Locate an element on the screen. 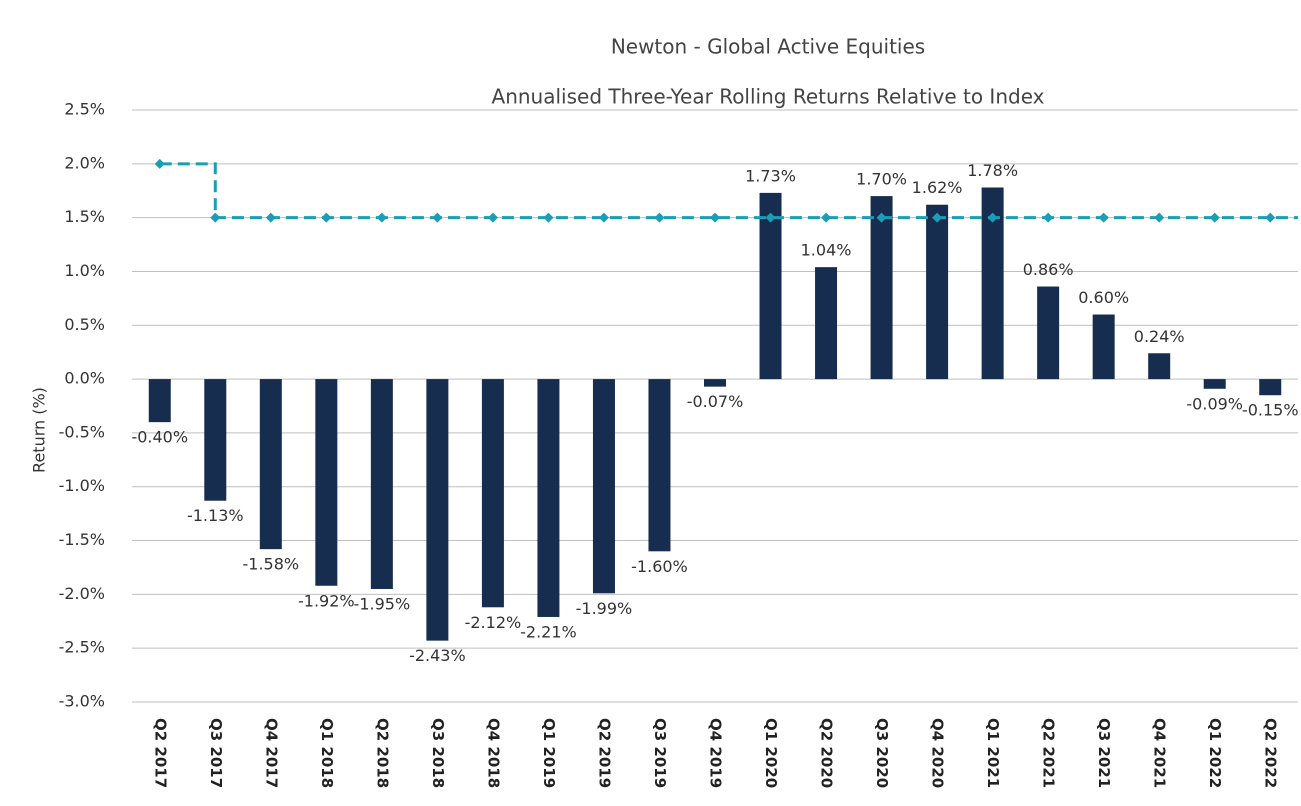 This screenshot has width=1301, height=806. x-tick-label: Q2 2021 is located at coordinates (1049, 753).